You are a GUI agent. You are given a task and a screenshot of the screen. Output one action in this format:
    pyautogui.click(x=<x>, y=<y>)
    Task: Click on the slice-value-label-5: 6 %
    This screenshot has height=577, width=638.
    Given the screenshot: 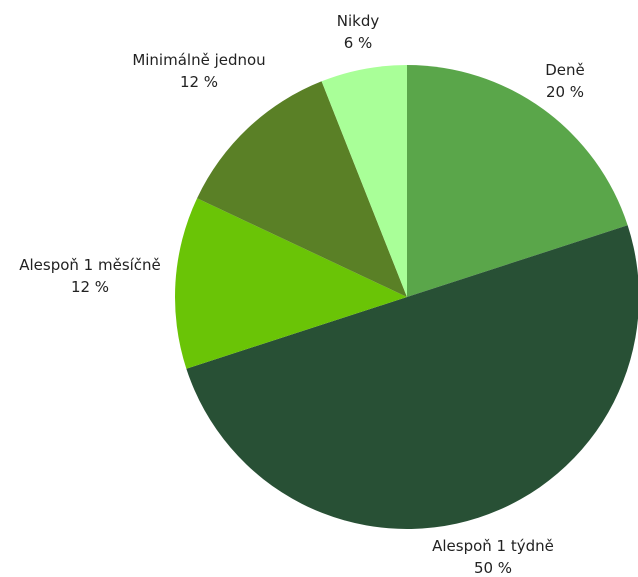 What is the action you would take?
    pyautogui.click(x=358, y=43)
    